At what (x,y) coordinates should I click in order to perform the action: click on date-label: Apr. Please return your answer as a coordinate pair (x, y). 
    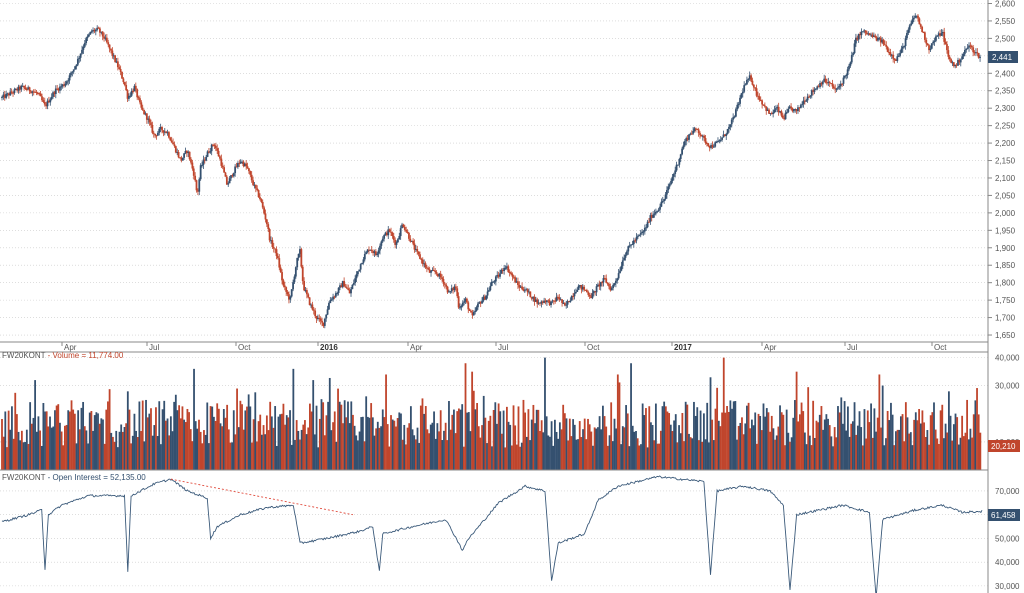
    Looking at the image, I should click on (416, 347).